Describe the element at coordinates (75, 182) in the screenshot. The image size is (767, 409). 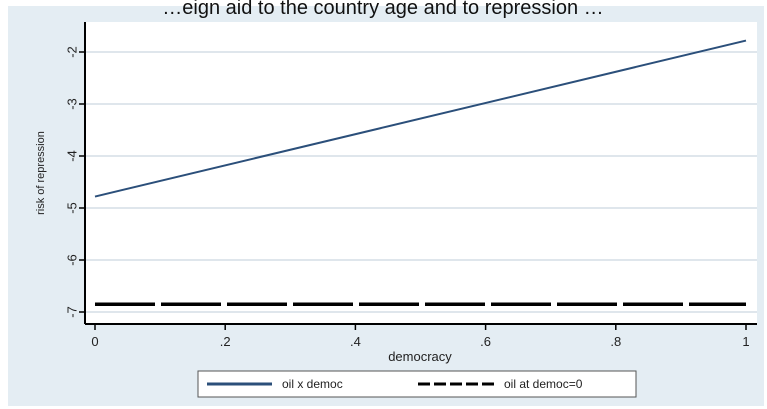
I see `y-axis-ticks: -2 -3 -4 -5 -6 -7` at that location.